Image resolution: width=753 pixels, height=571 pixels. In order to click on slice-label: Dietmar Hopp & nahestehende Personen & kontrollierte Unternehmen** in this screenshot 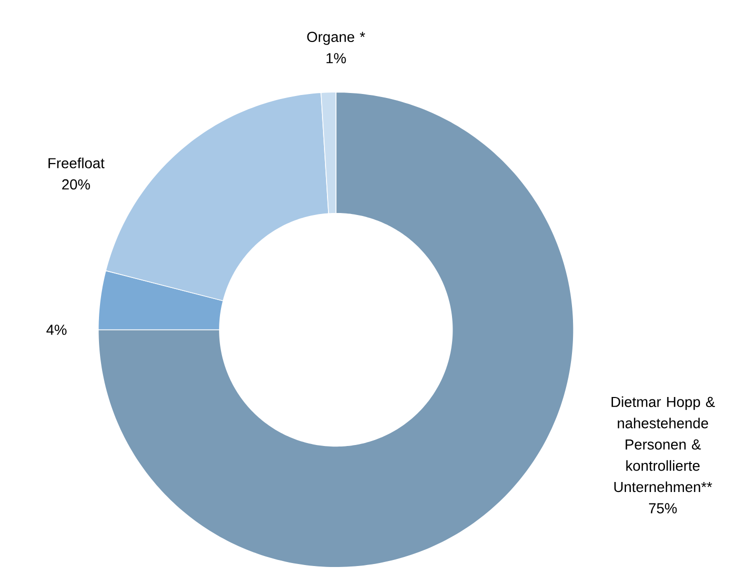, I will do `click(663, 444)`.